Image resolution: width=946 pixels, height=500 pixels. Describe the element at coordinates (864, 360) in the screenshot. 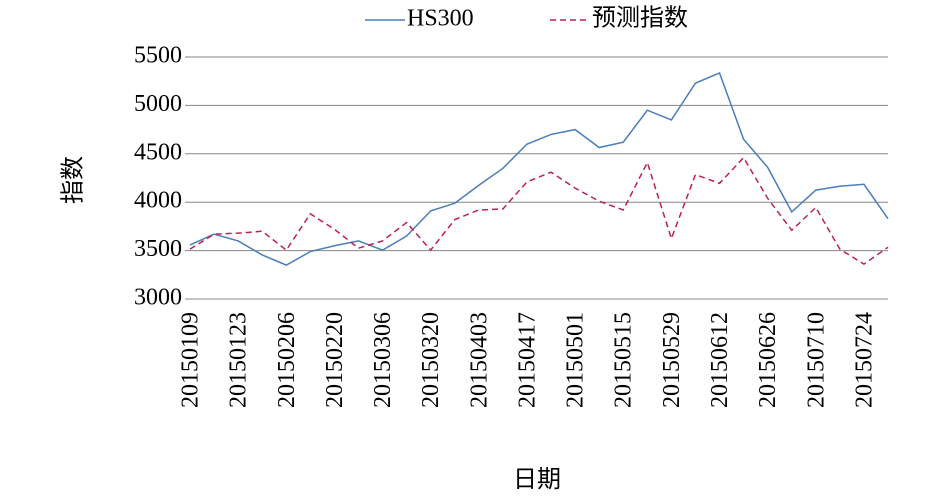

I see `x-tick-label: 20150724` at that location.